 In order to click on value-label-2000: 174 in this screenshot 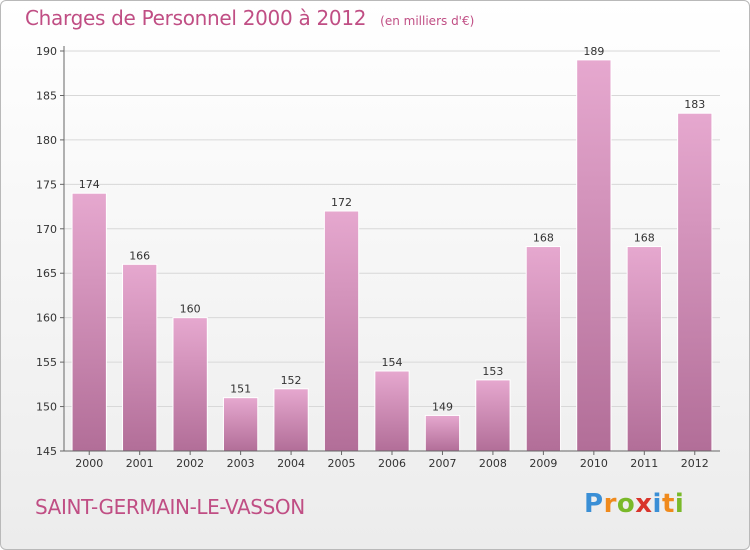, I will do `click(89, 184)`.